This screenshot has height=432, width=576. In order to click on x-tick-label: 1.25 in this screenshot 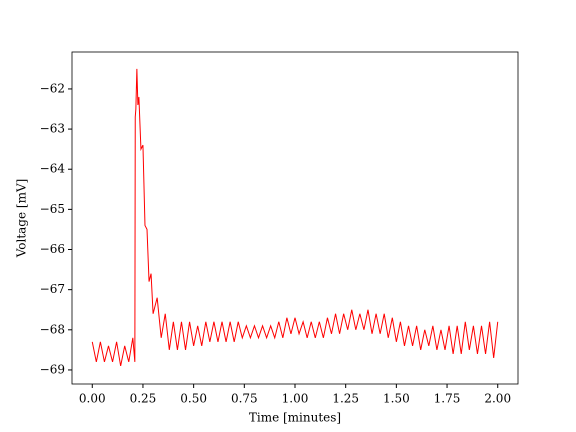, I will do `click(345, 399)`.